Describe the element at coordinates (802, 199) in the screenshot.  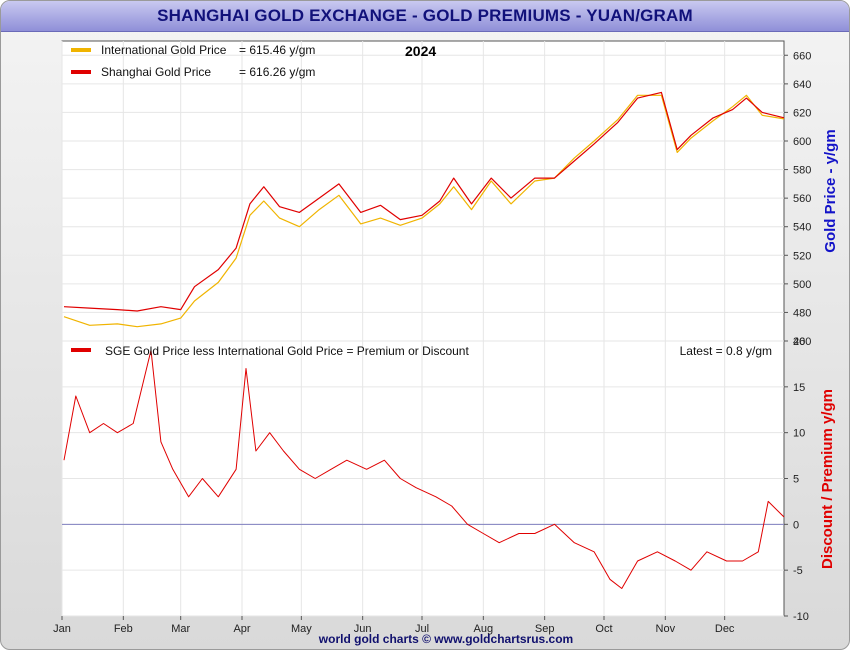
I see `top-y-tick-label: 560` at that location.